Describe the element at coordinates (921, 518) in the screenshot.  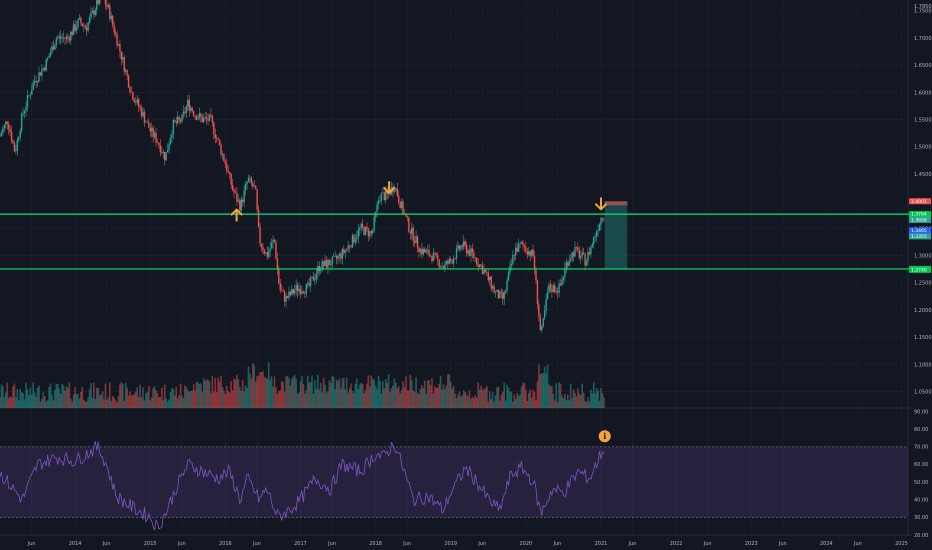
I see `rsi-tick-label: 30.00` at that location.